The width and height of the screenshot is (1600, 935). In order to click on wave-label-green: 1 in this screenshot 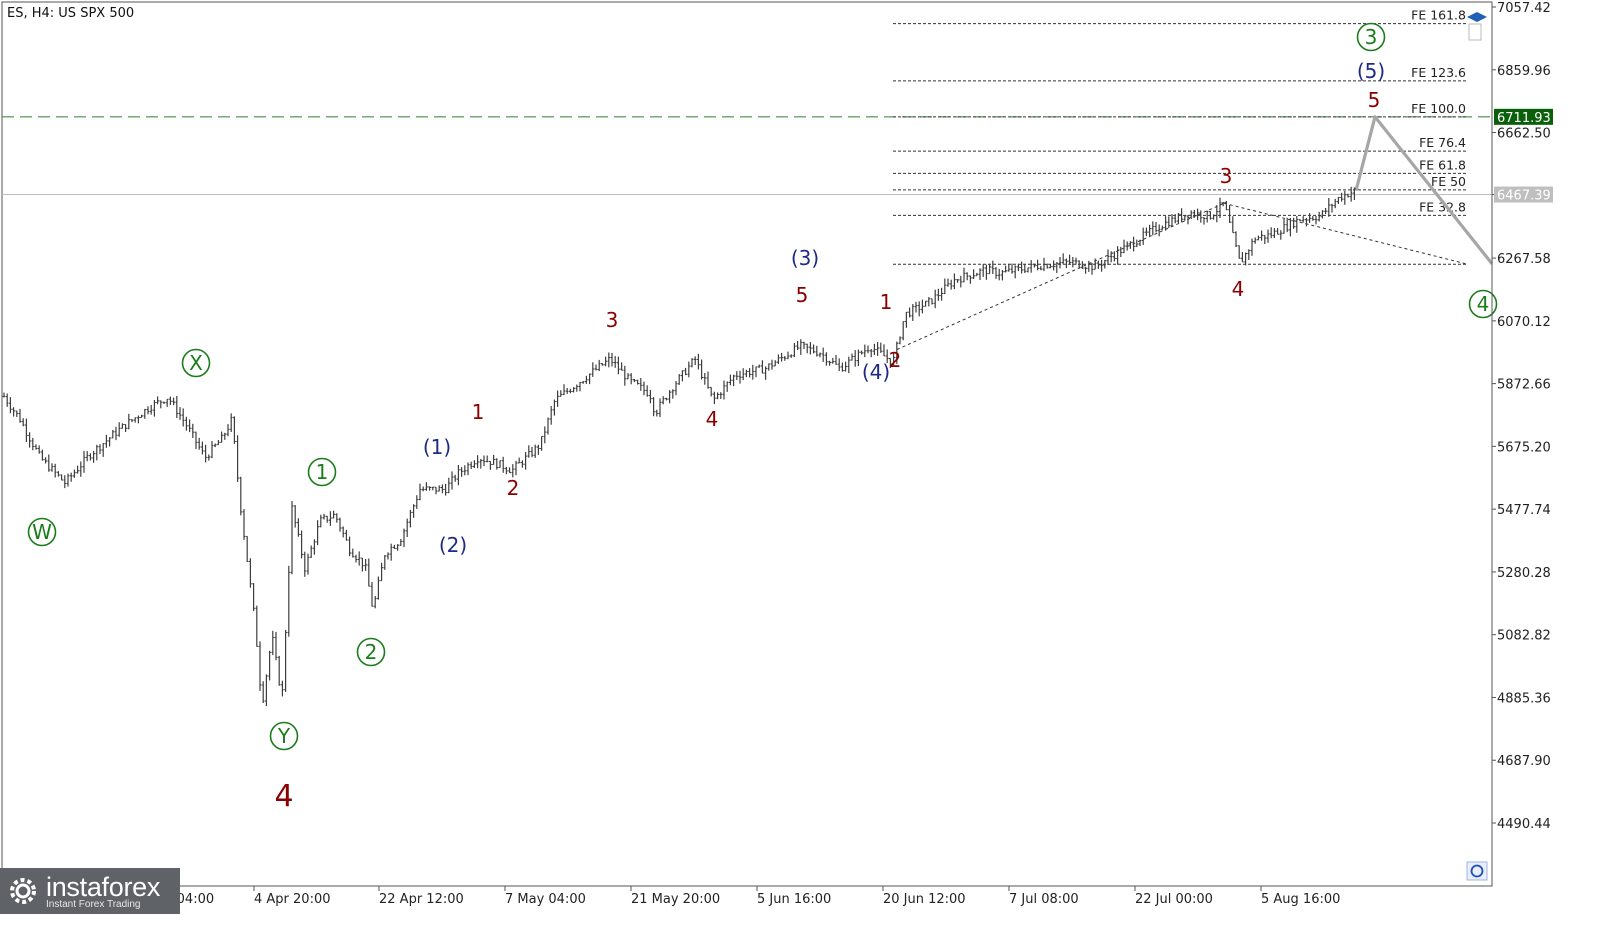, I will do `click(322, 472)`.